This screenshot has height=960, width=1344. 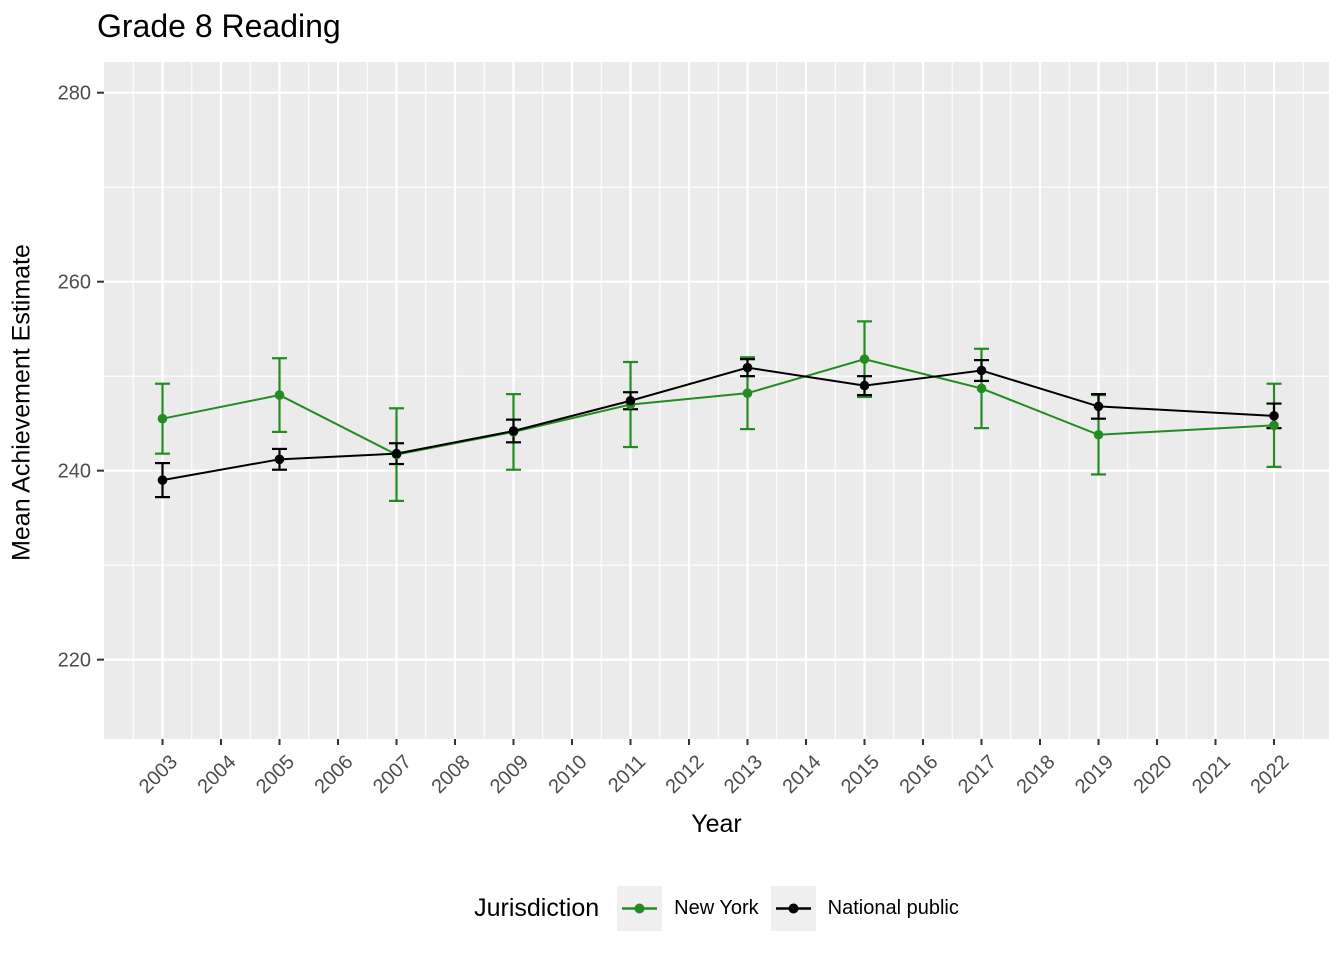 I want to click on x-tick-label: 2003, so click(x=158, y=774).